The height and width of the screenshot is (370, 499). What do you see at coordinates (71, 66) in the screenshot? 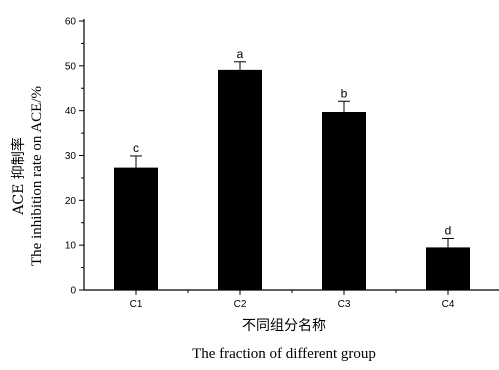
I see `y-tick-label: 50` at bounding box center [71, 66].